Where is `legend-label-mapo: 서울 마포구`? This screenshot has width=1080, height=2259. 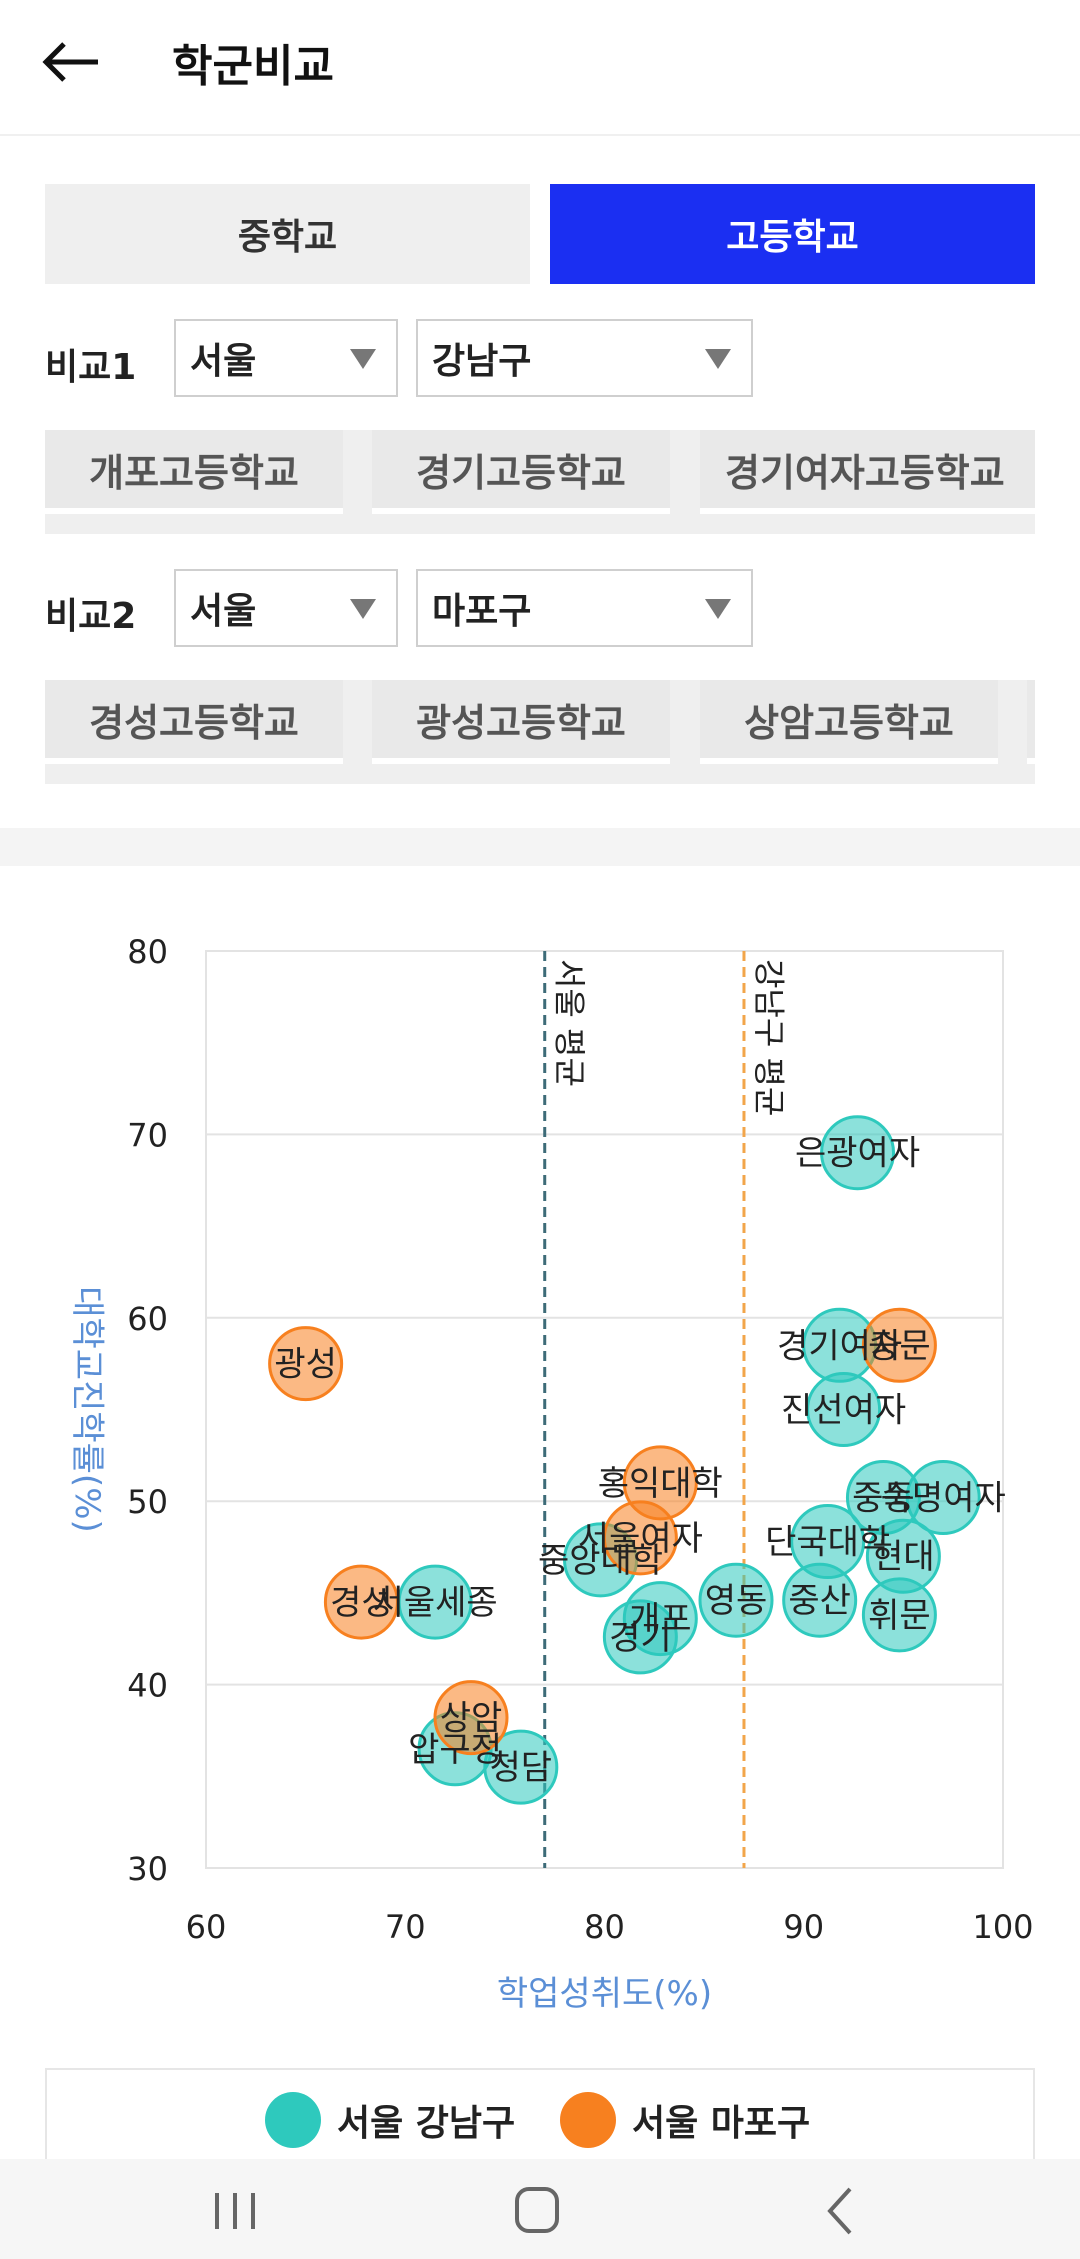
legend-label-mapo: 서울 마포구 is located at coordinates (721, 2123).